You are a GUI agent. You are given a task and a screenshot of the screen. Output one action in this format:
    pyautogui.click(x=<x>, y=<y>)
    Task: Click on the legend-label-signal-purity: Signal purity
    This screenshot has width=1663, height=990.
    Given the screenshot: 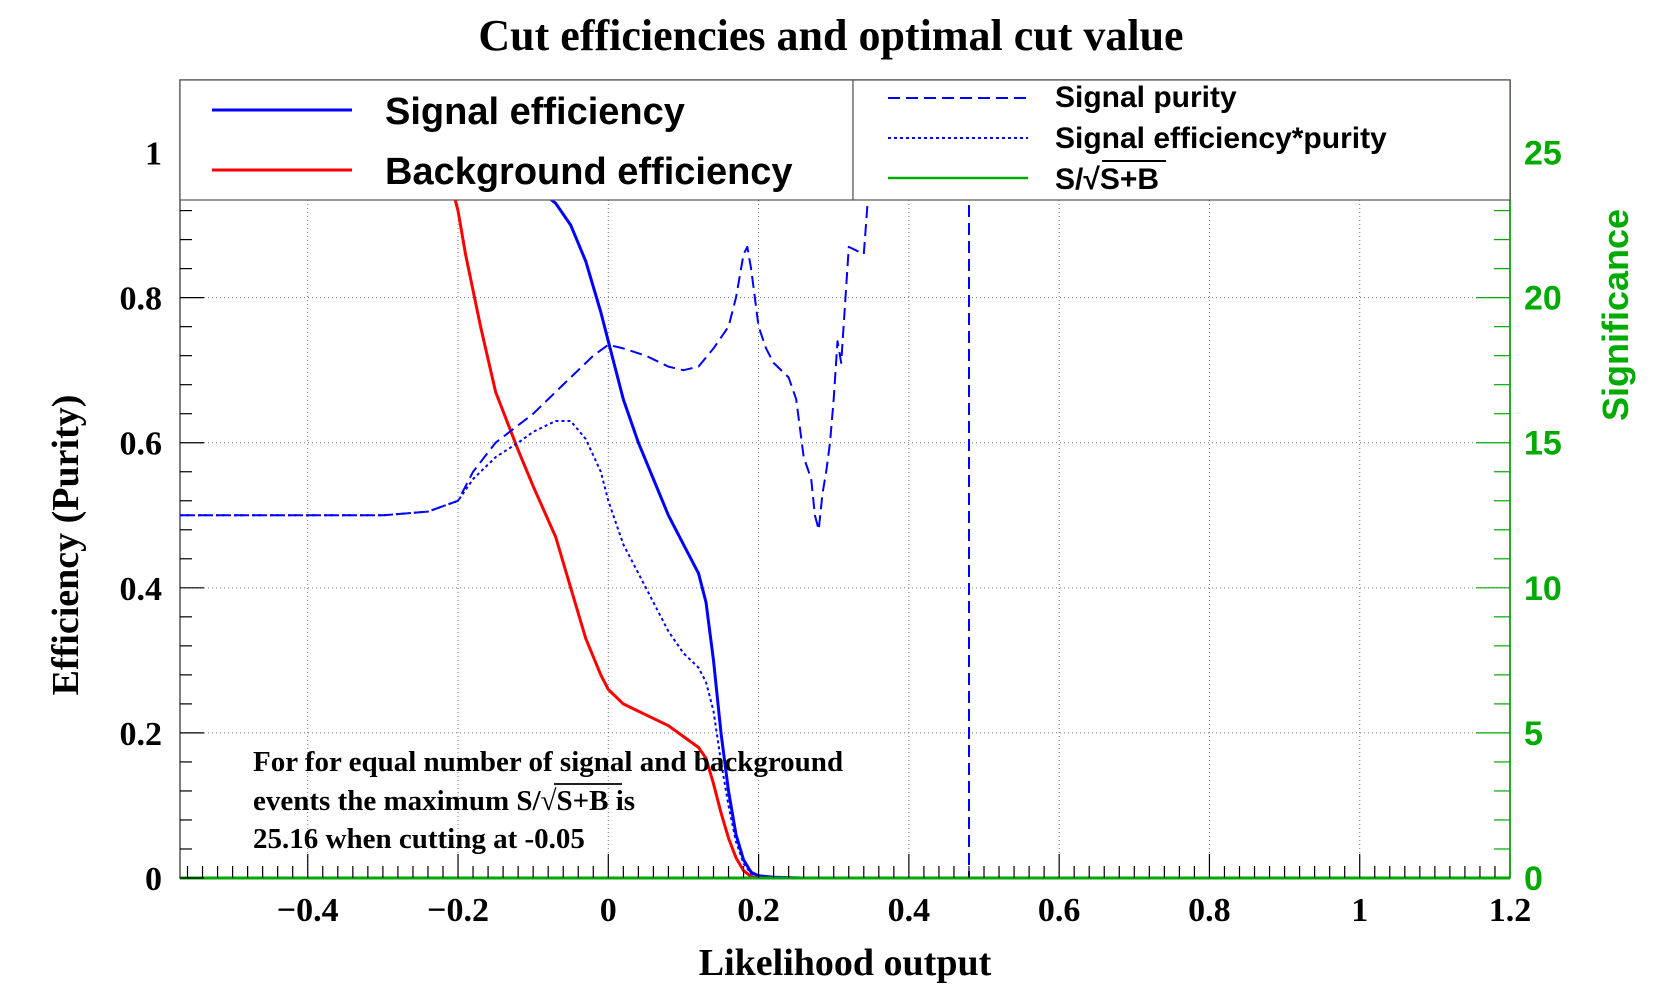 What is the action you would take?
    pyautogui.click(x=1146, y=97)
    